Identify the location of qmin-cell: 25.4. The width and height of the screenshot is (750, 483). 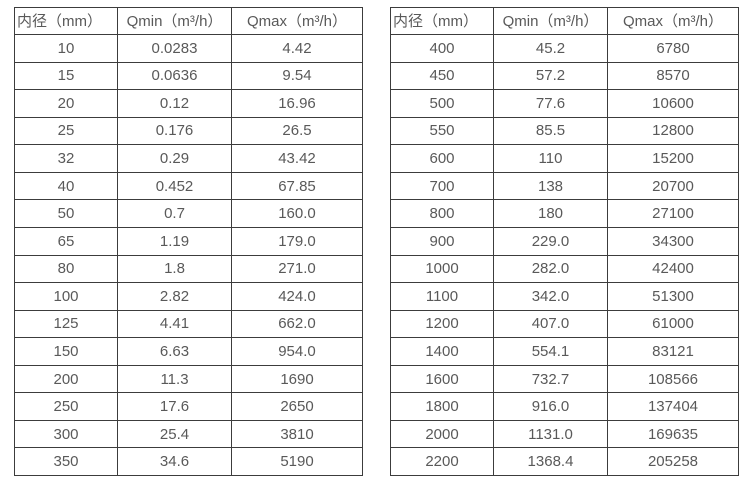
(174, 434).